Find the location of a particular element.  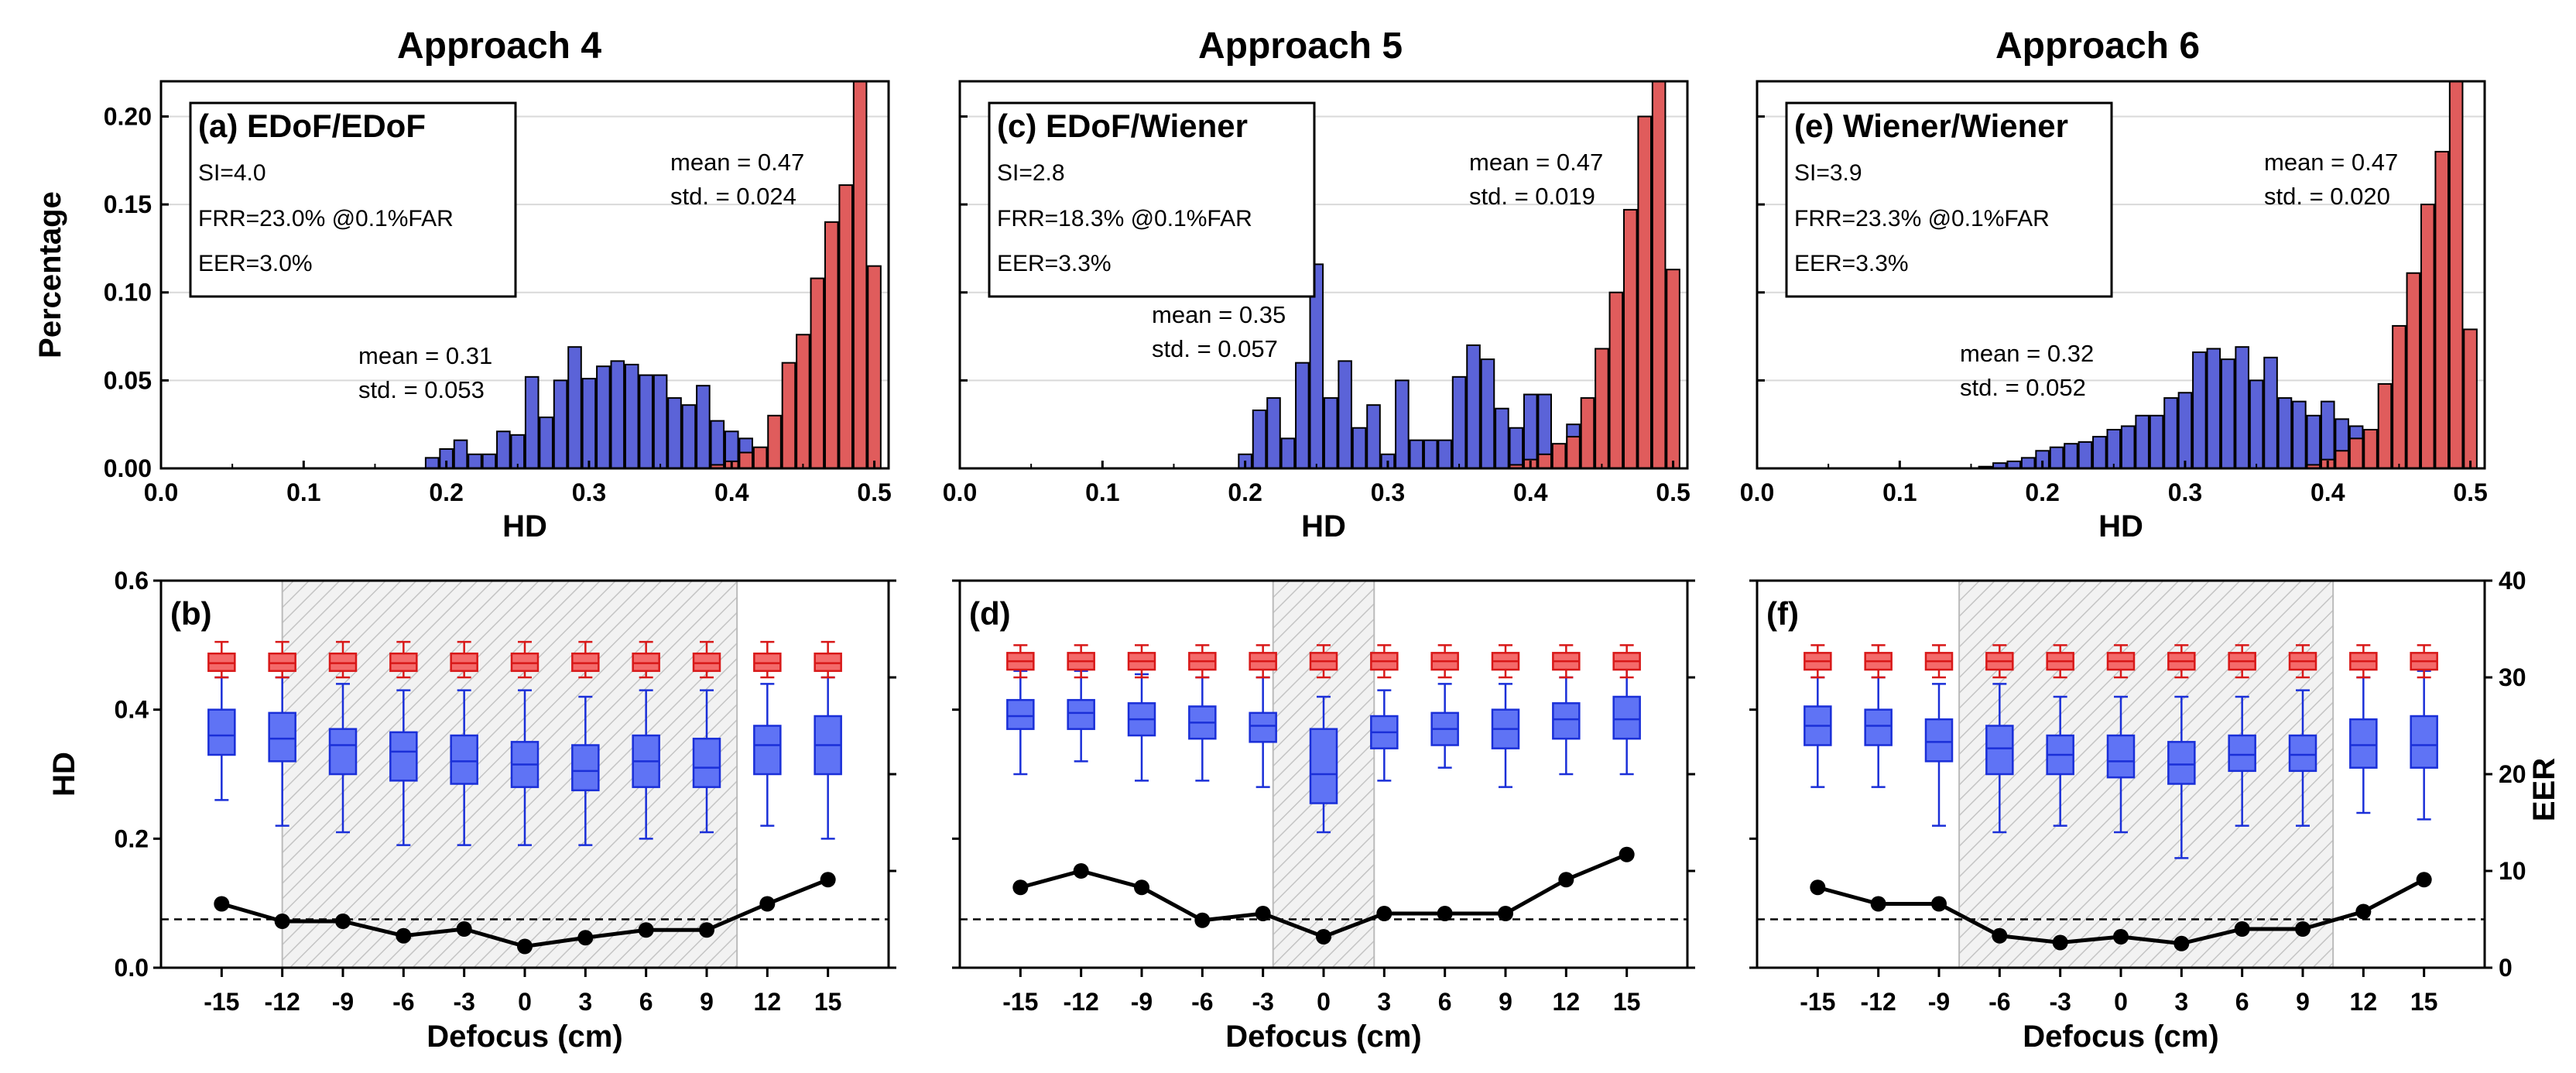

x-tick-label: -9 is located at coordinates (343, 1002).